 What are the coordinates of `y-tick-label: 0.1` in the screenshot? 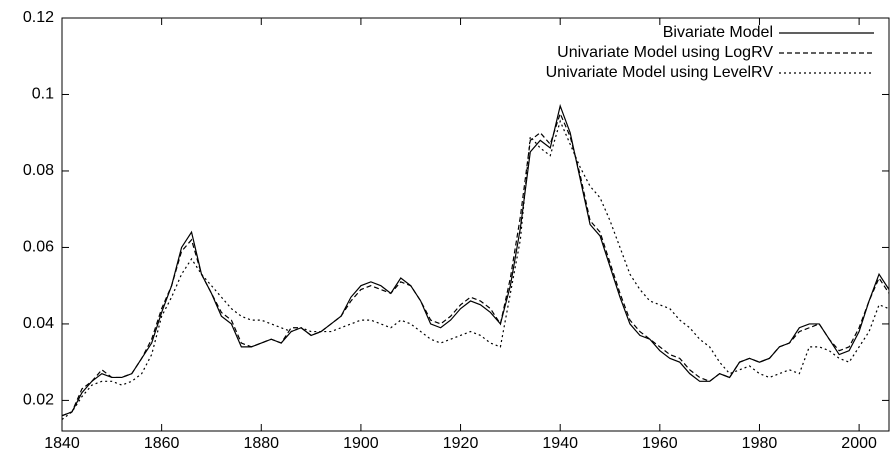 It's located at (43, 94).